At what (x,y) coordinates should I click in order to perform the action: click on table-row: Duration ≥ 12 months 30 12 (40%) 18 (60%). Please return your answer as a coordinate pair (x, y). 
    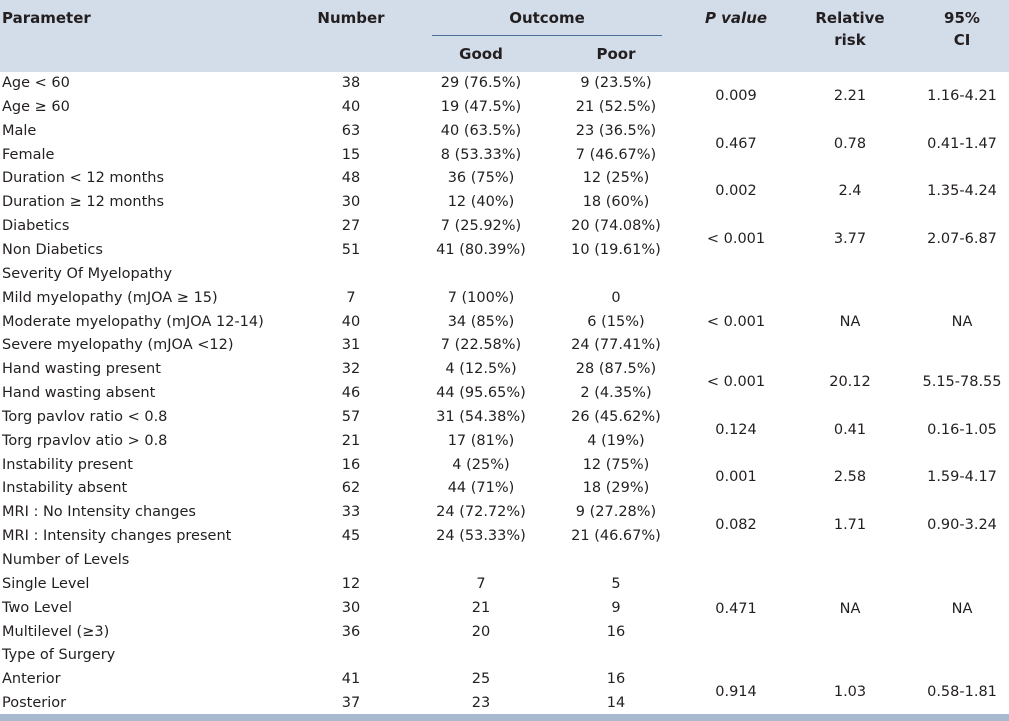
    Looking at the image, I should click on (504, 203).